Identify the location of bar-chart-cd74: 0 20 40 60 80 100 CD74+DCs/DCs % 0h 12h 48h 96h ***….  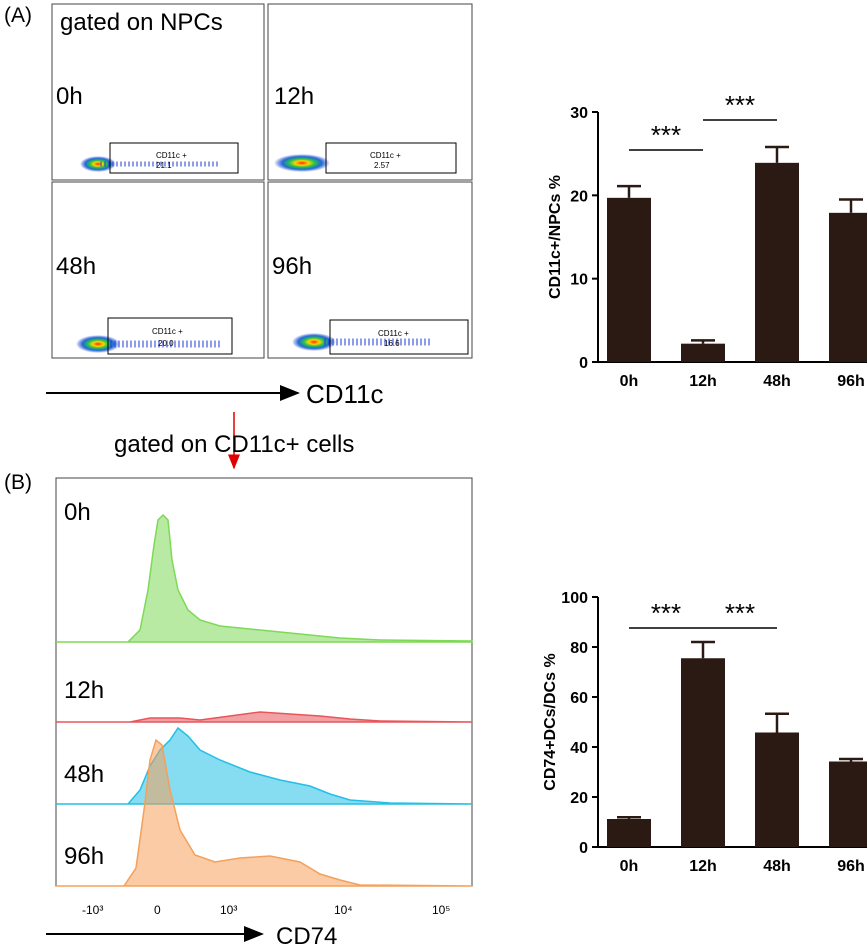
(704, 732).